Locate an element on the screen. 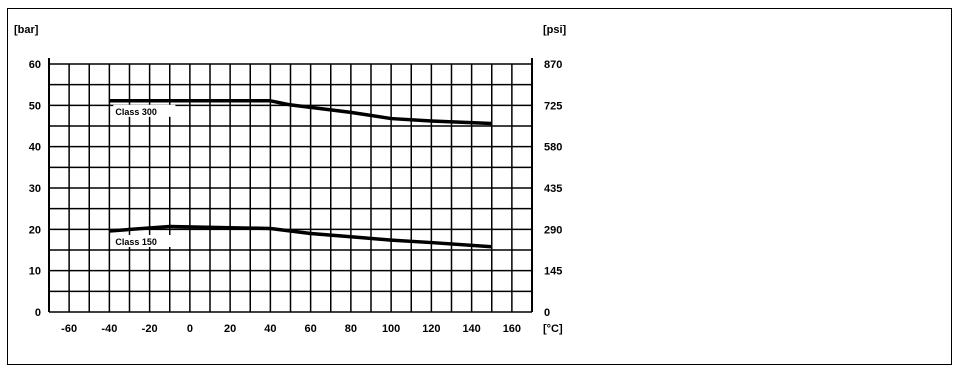  x-tick-label: 20 is located at coordinates (230, 329).